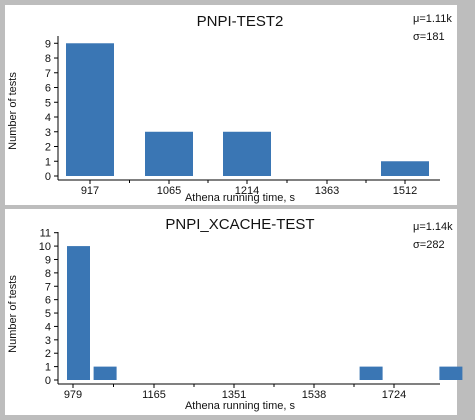 This screenshot has width=475, height=420. Describe the element at coordinates (327, 191) in the screenshot. I see `x-tick-label: 1363` at that location.